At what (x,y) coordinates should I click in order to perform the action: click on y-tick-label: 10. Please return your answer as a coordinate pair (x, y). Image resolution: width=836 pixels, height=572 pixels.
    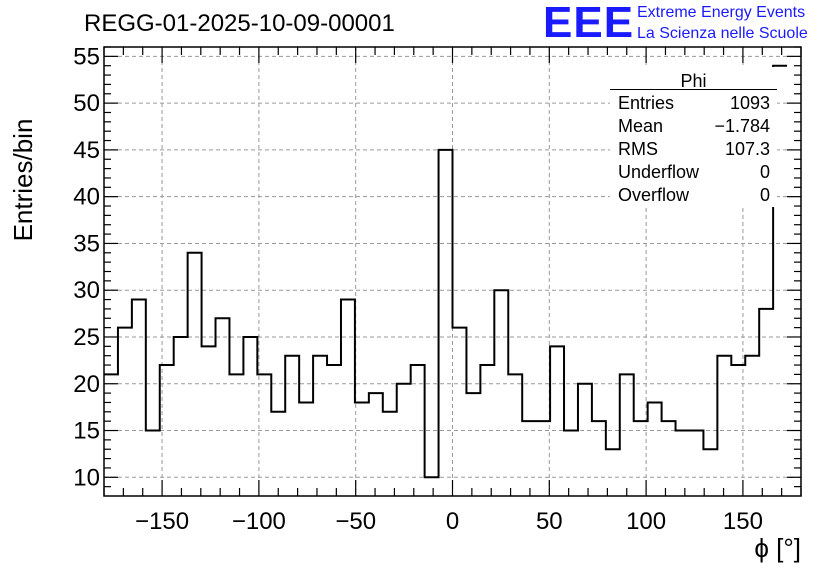
    Looking at the image, I should click on (86, 477).